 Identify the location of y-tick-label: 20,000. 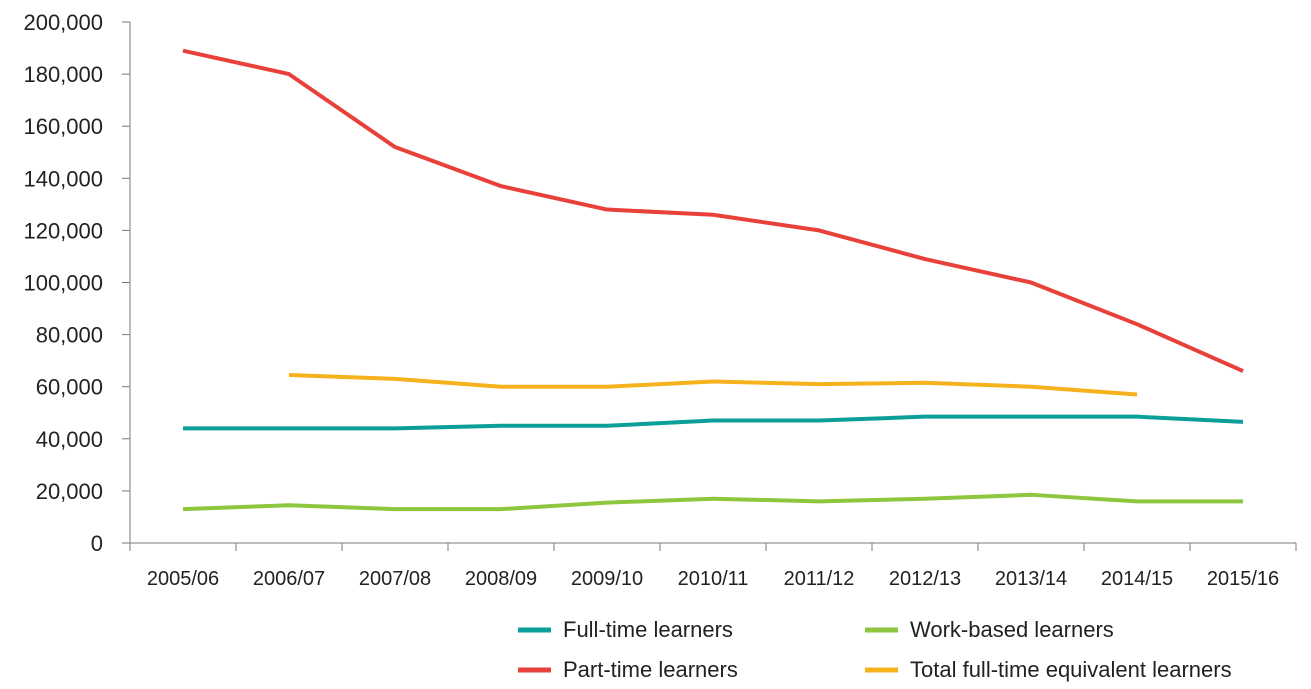
(69, 491).